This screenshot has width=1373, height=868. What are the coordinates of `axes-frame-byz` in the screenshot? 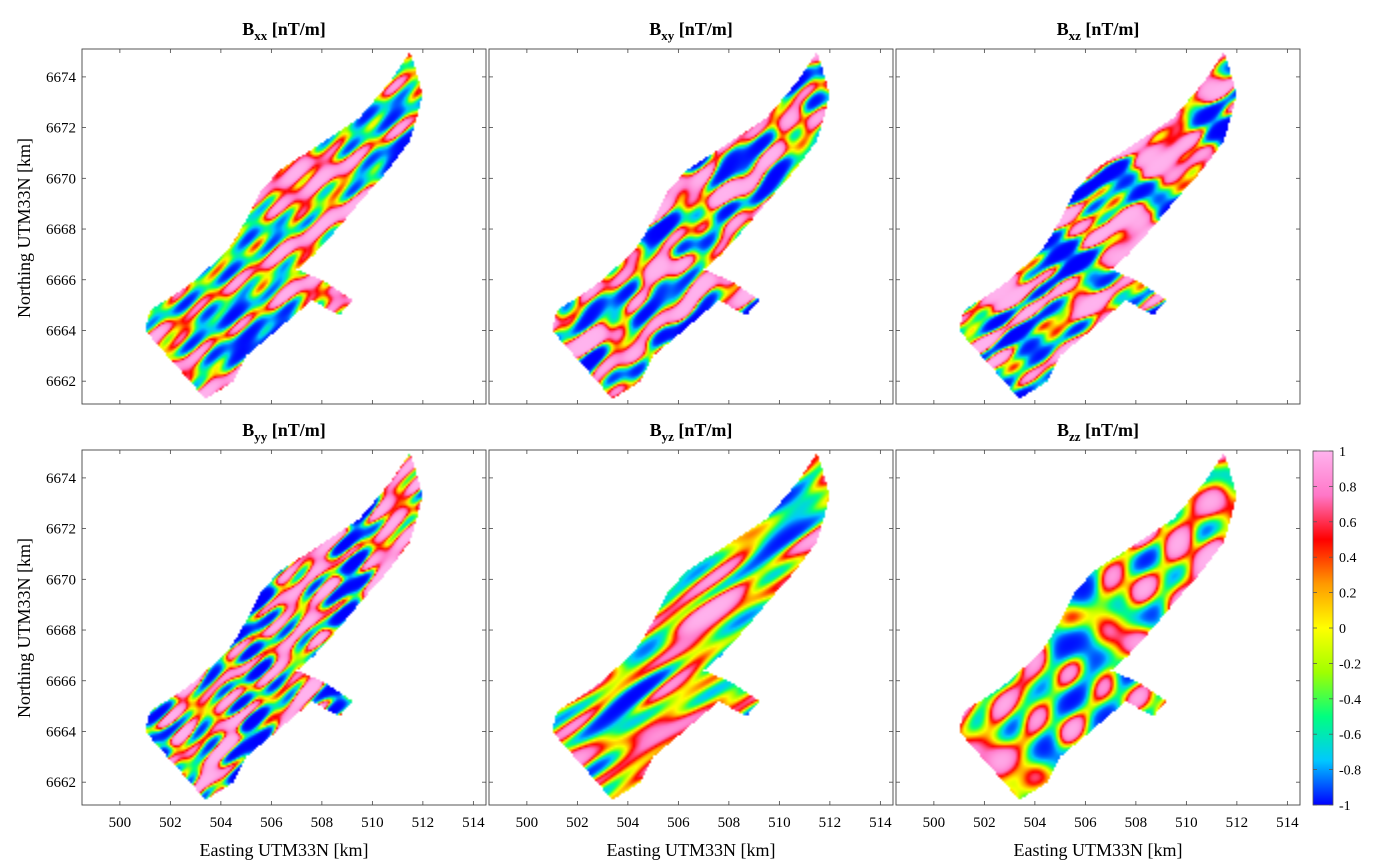 It's located at (691, 627).